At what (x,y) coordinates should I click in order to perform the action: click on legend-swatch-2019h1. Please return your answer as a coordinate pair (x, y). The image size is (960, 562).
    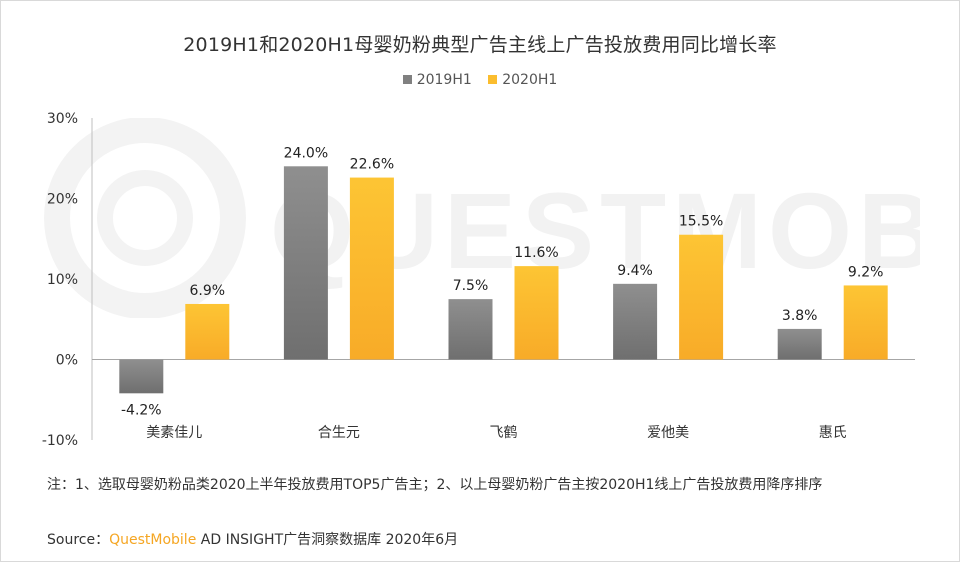
    Looking at the image, I should click on (407, 79).